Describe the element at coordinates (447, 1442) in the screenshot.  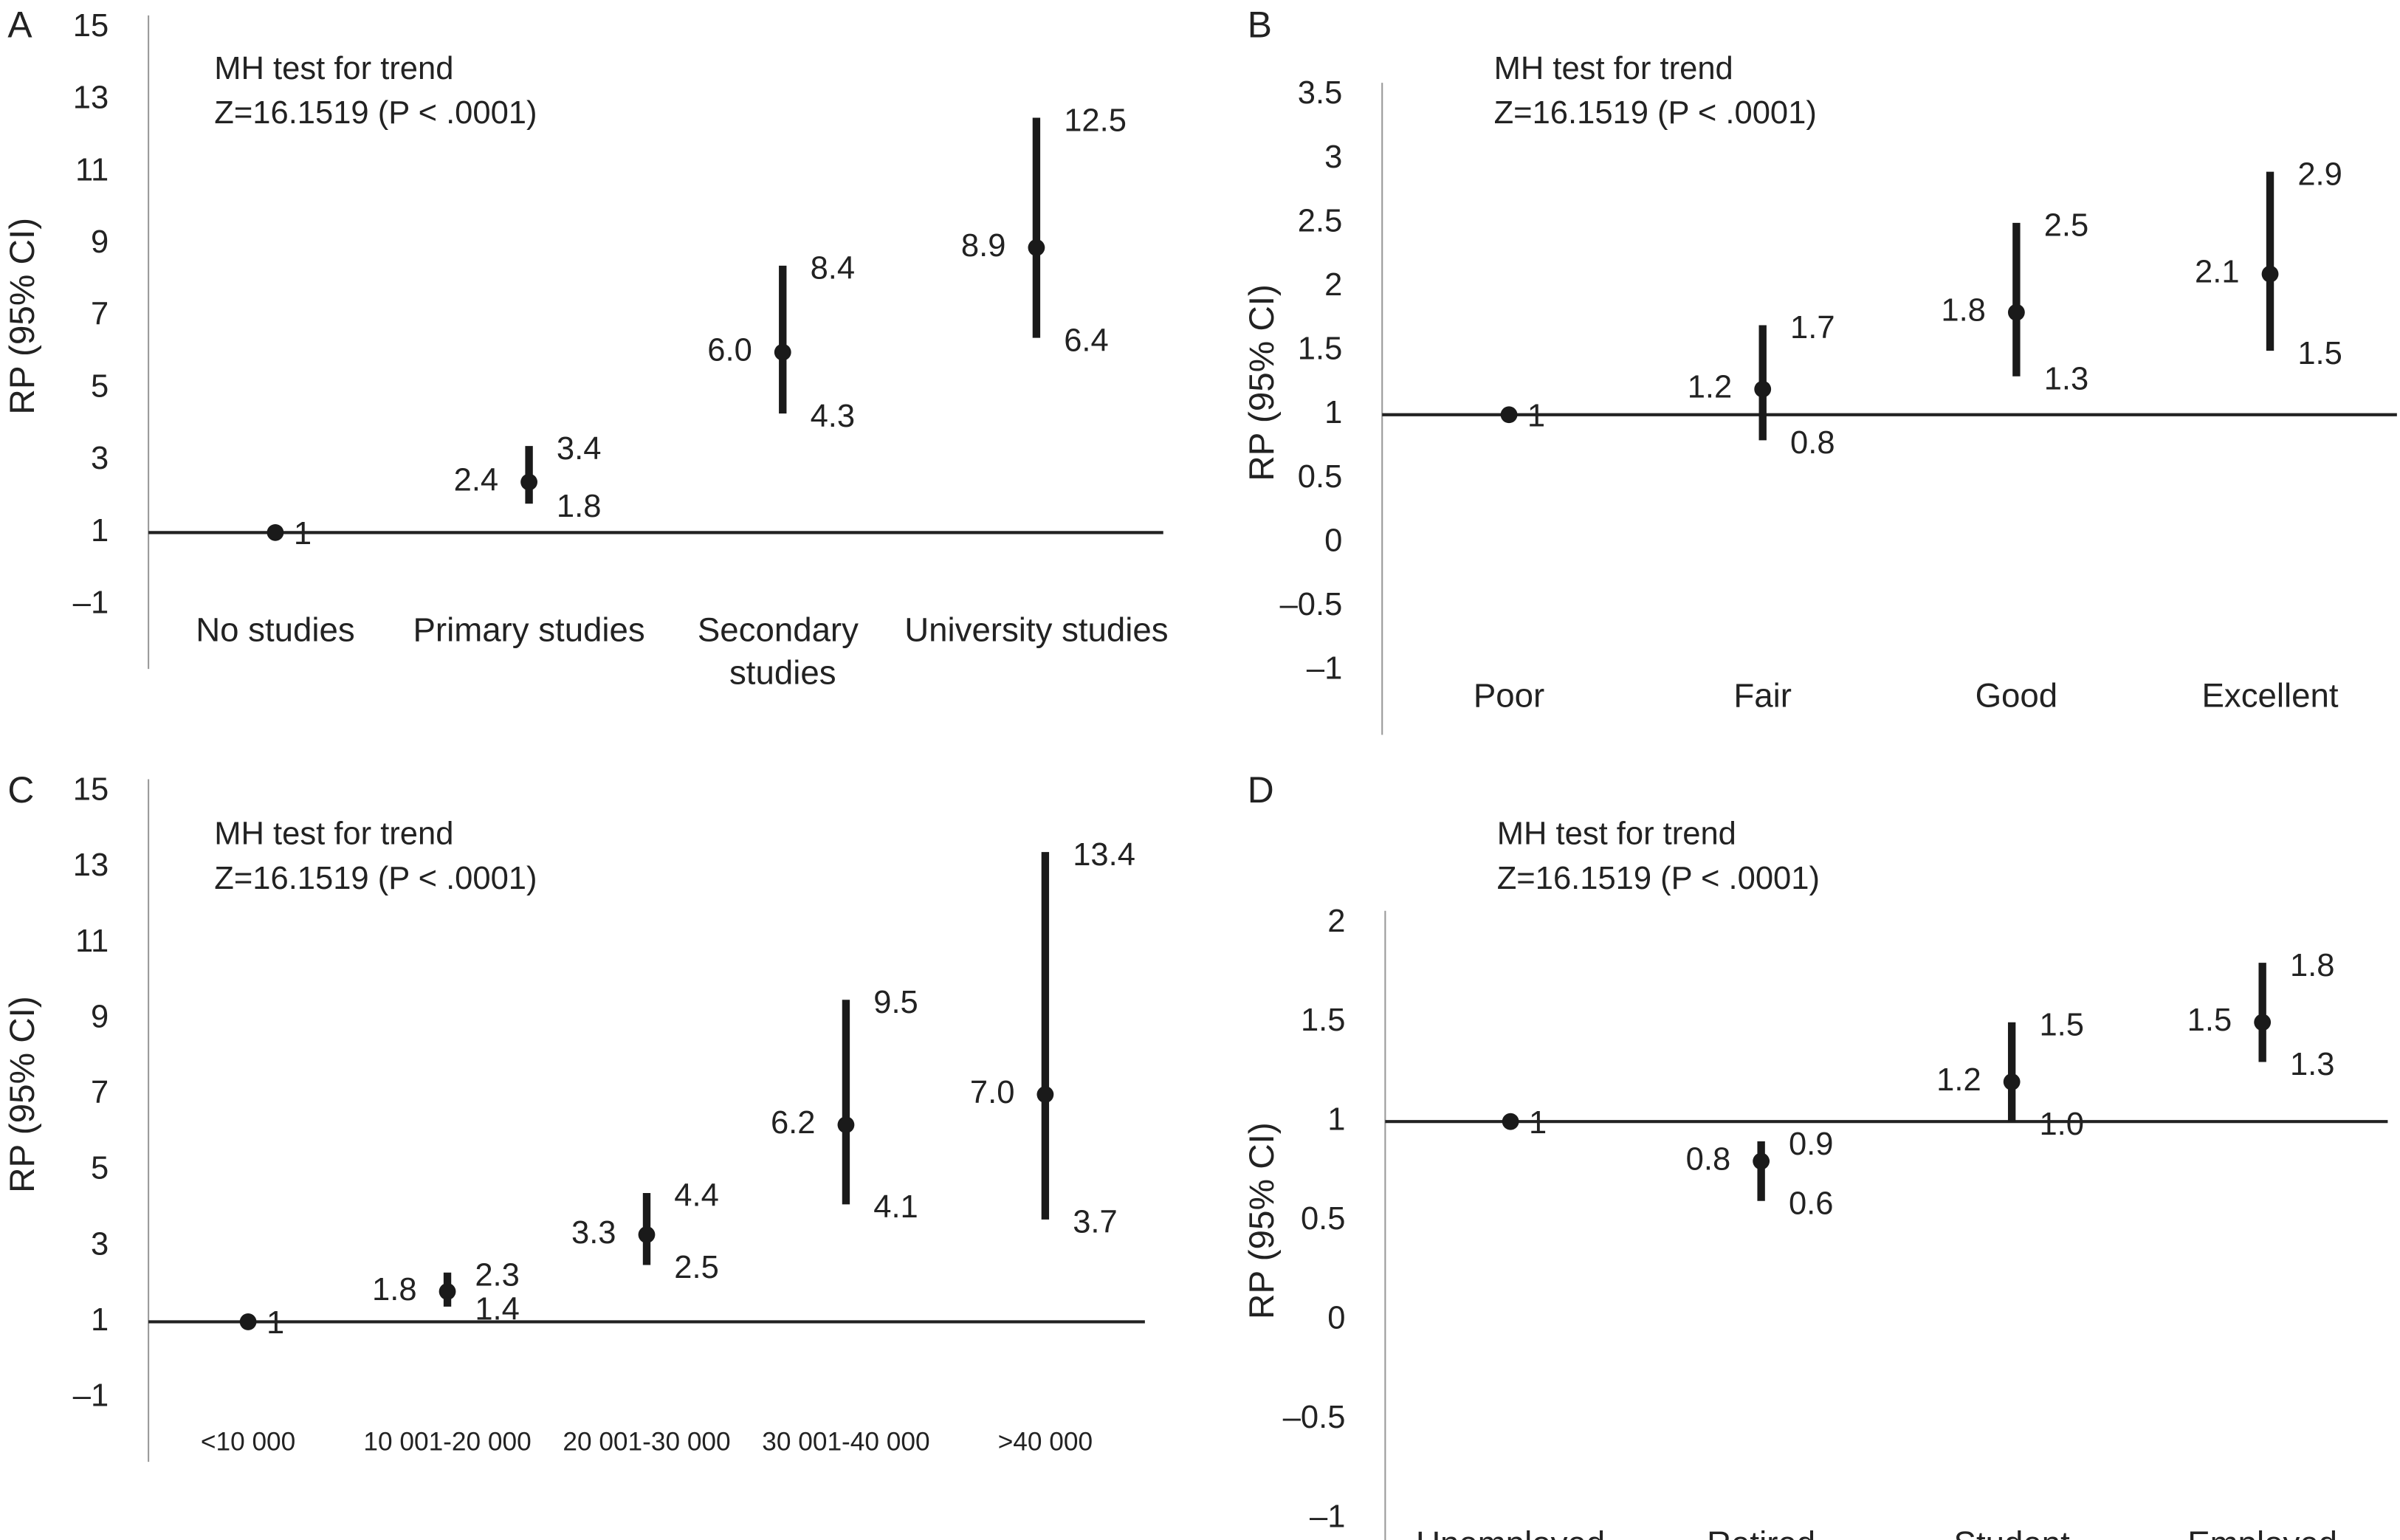
I see `x-tick-label: 10 001-20 000` at that location.